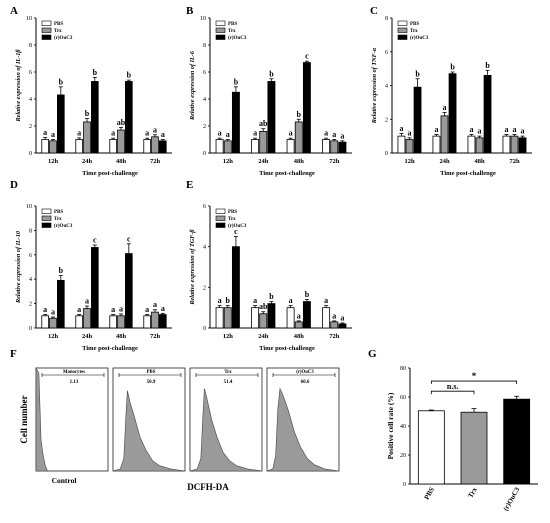 The height and width of the screenshot is (523, 550). What do you see at coordinates (374, 85) in the screenshot?
I see `y-axis-label: Relative expression of TNF-α` at bounding box center [374, 85].